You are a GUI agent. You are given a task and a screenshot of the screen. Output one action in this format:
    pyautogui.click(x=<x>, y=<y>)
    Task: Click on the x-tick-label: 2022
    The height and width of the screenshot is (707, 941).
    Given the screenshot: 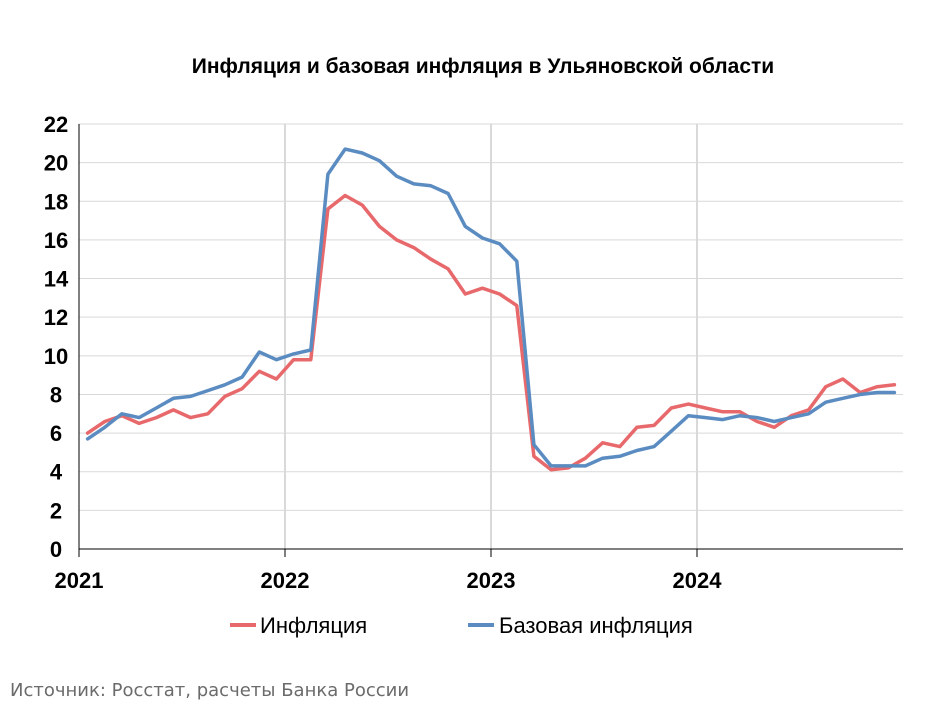 What is the action you would take?
    pyautogui.click(x=285, y=580)
    